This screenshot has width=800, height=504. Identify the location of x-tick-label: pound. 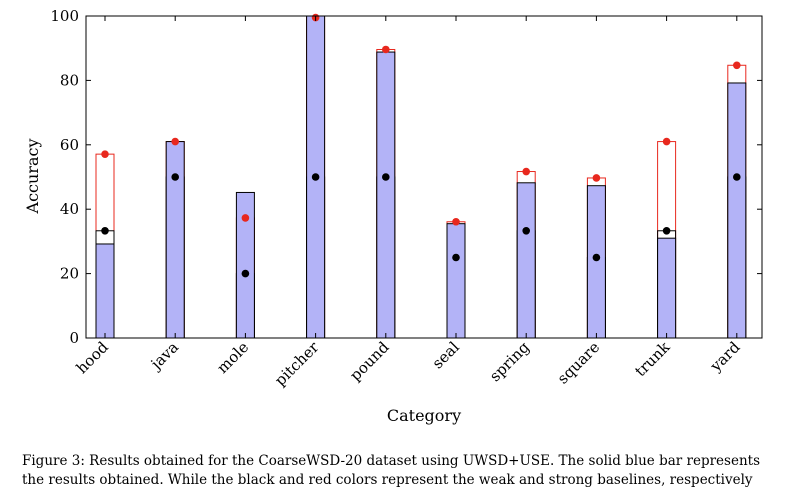
(369, 361).